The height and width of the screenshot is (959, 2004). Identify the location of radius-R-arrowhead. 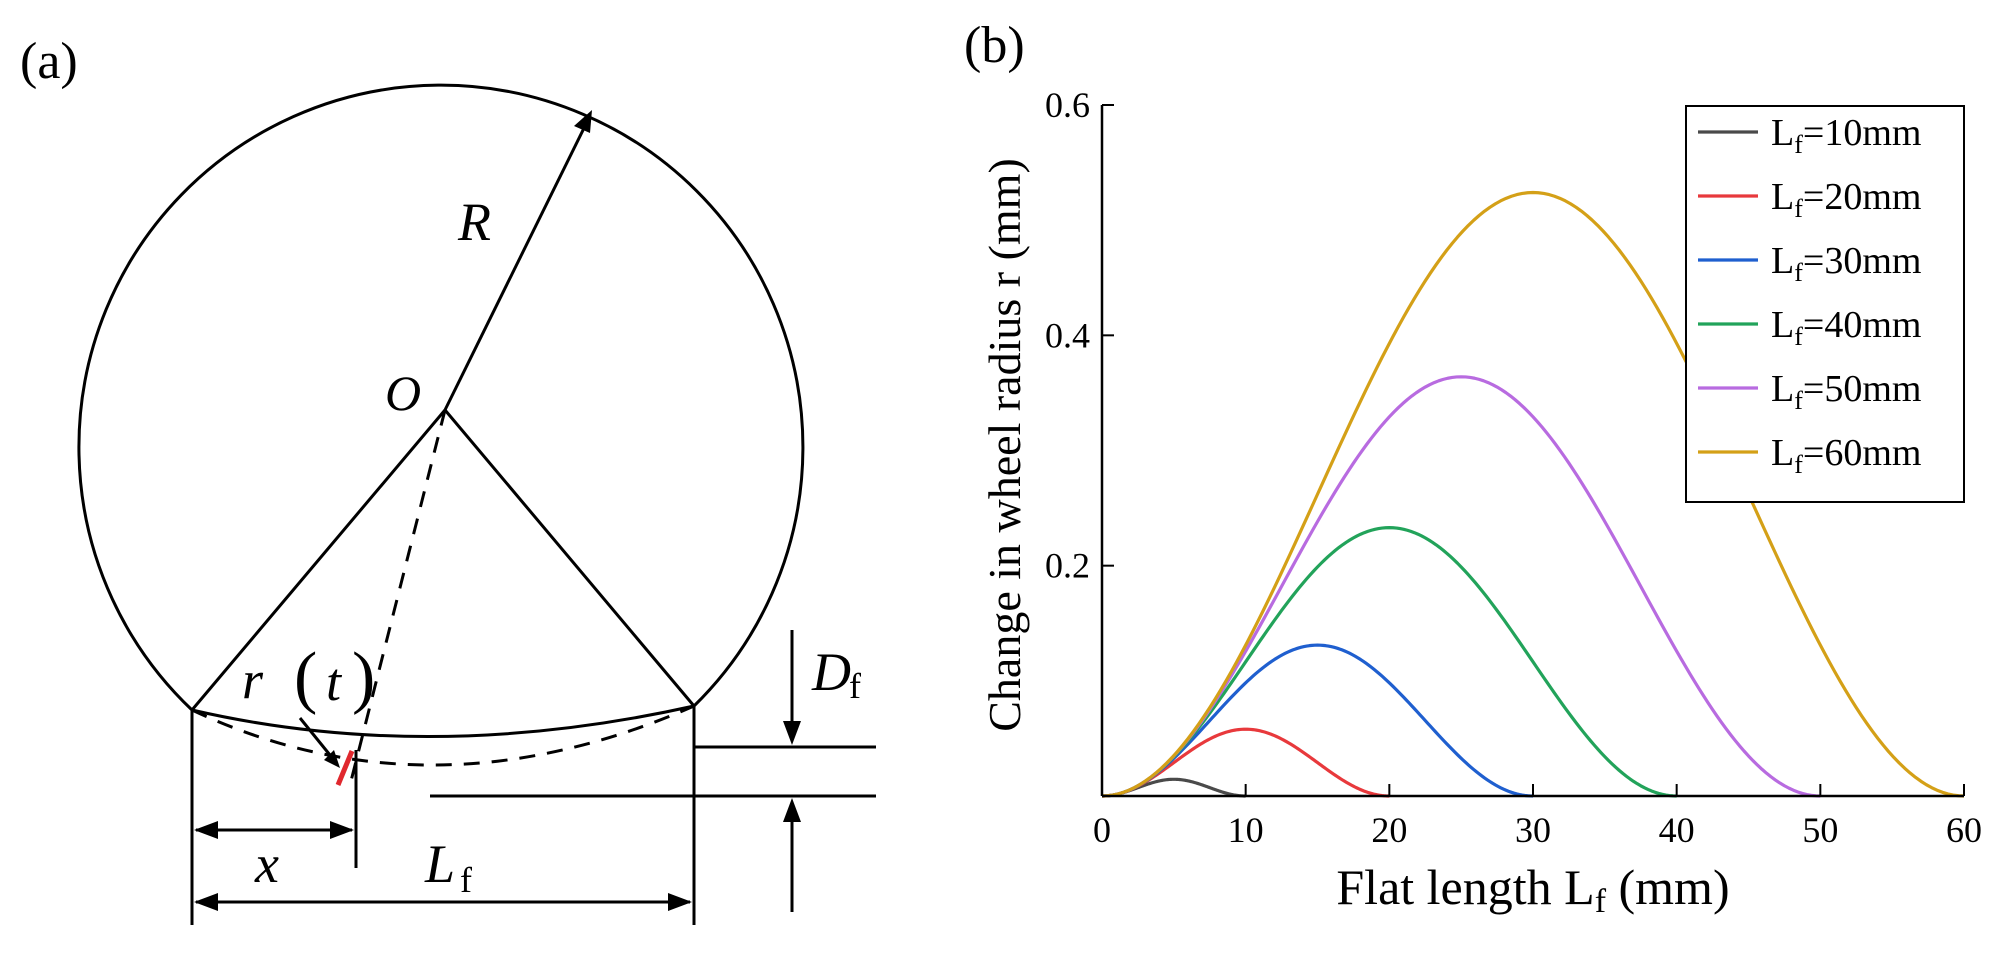
(583, 121).